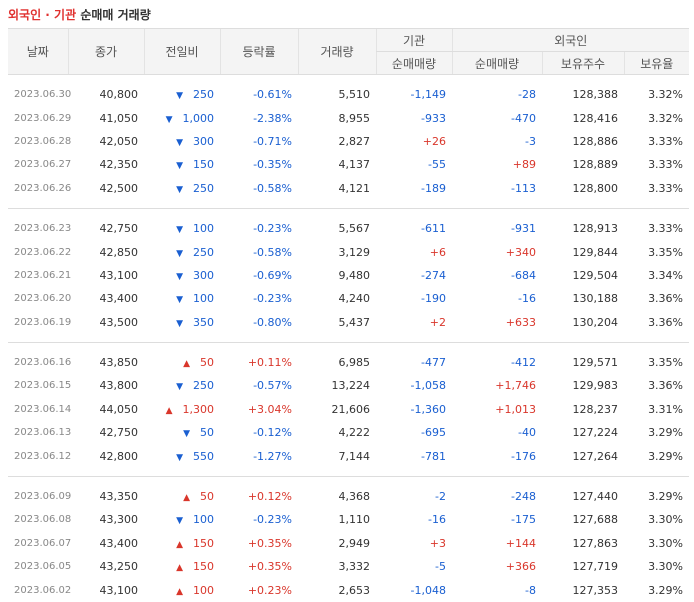 The width and height of the screenshot is (694, 602). I want to click on header-change: 전일비, so click(181, 51).